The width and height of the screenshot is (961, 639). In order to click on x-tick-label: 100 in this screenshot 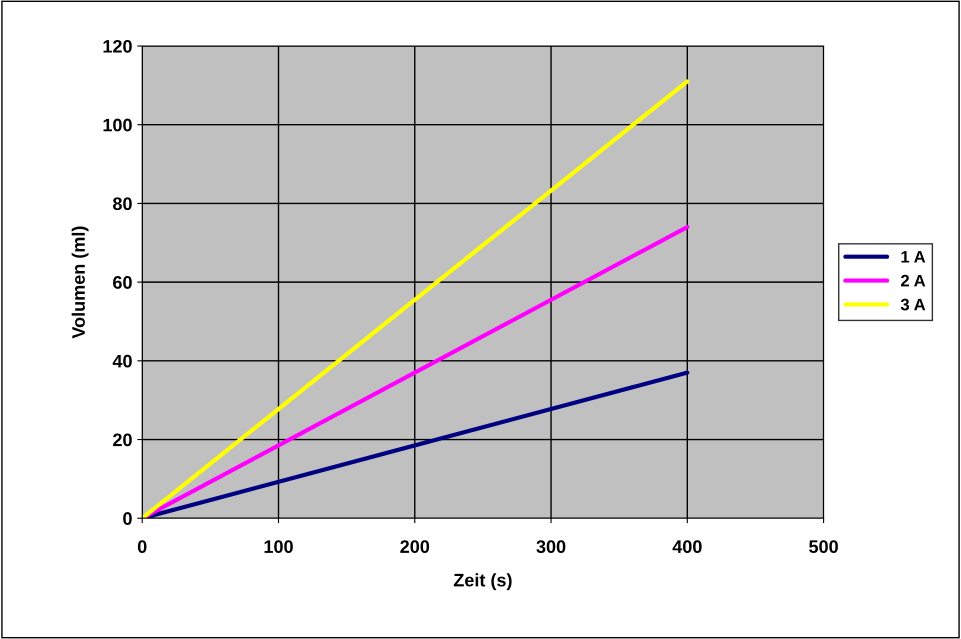, I will do `click(278, 547)`.